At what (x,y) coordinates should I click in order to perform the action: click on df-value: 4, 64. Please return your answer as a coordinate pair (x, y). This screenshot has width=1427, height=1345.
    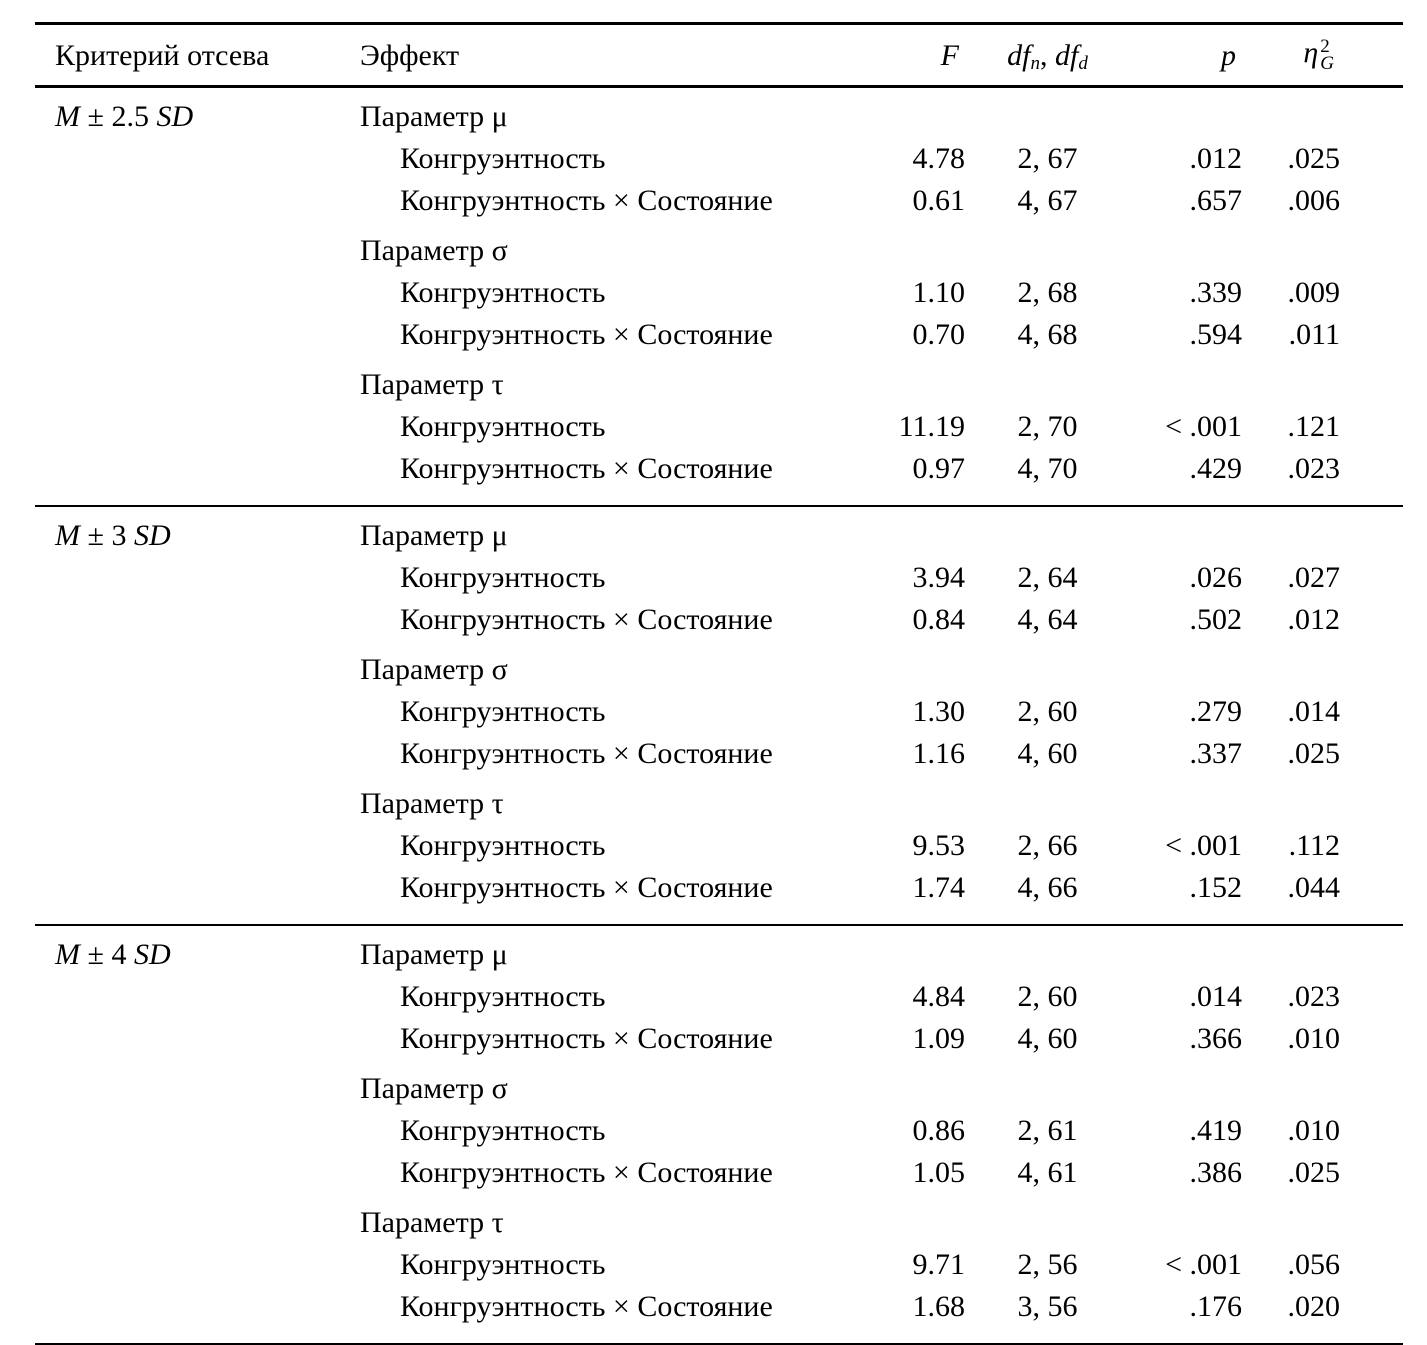
    Looking at the image, I should click on (1047, 620).